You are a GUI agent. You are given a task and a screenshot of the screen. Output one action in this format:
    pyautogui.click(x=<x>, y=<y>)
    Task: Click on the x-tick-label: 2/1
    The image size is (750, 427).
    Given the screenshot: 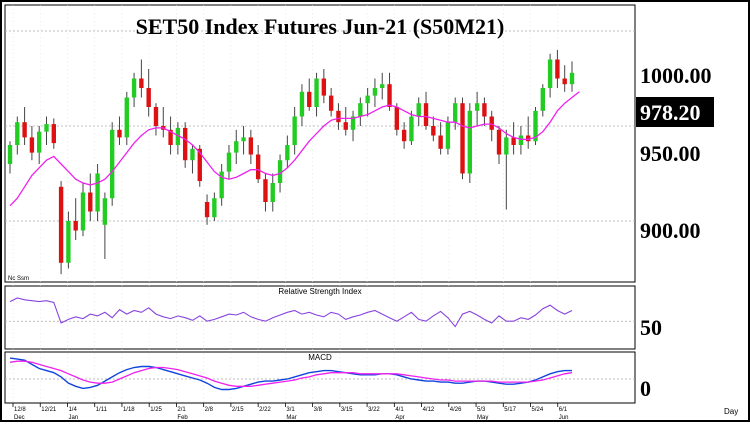 What is the action you would take?
    pyautogui.click(x=181, y=410)
    